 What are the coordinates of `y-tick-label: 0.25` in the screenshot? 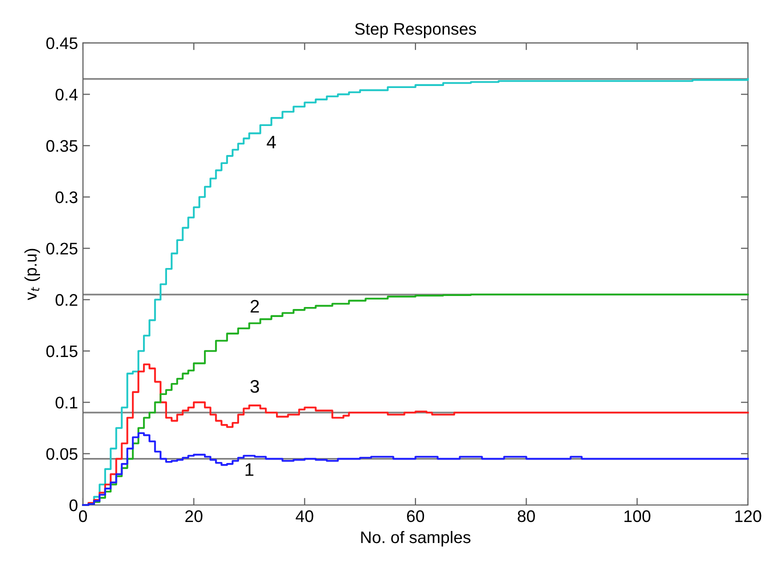 It's located at (62, 248).